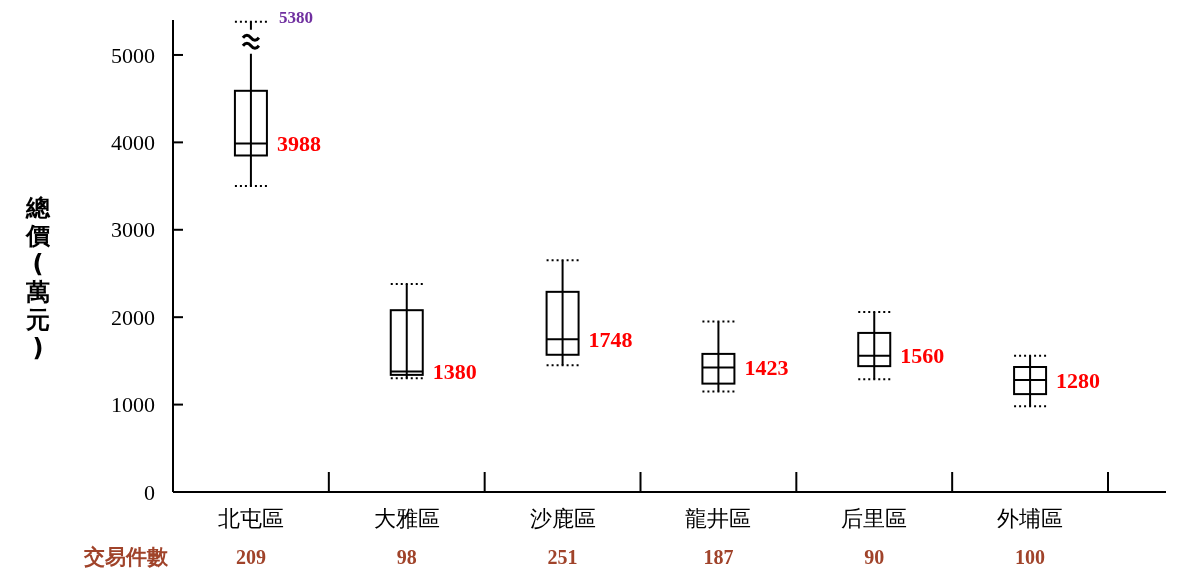  I want to click on y-tick-label: 1000, so click(133, 405).